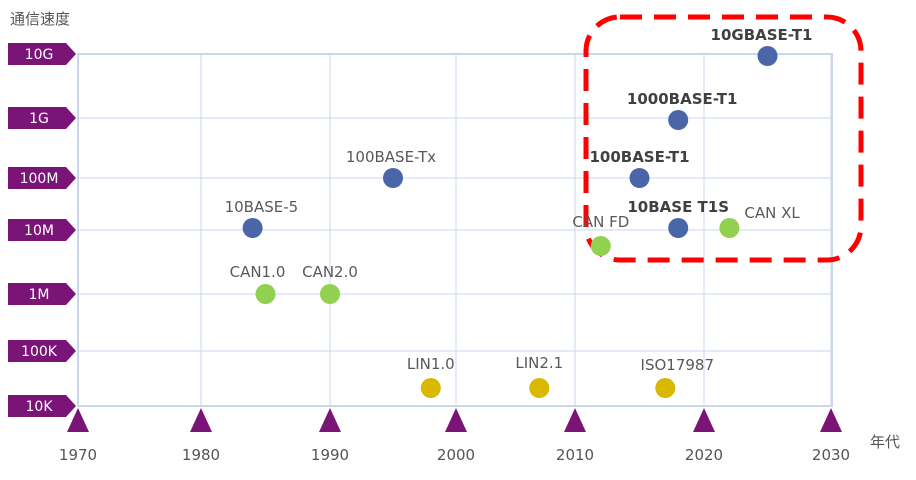 This screenshot has height=480, width=916. Describe the element at coordinates (639, 157) in the screenshot. I see `point-label: 100BASE-T1` at that location.